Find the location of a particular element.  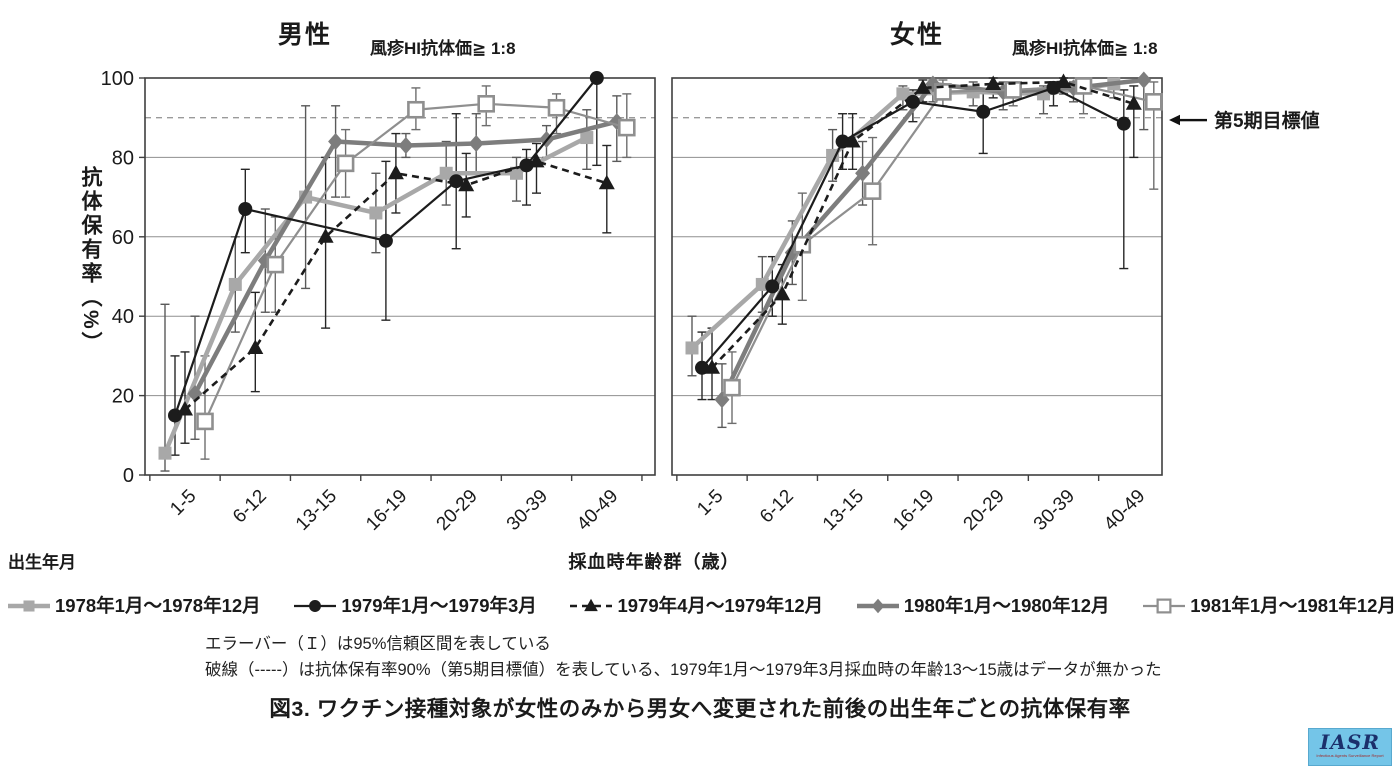

legend-item-1978: 1978年1月～1978年12月 is located at coordinates (133, 605).